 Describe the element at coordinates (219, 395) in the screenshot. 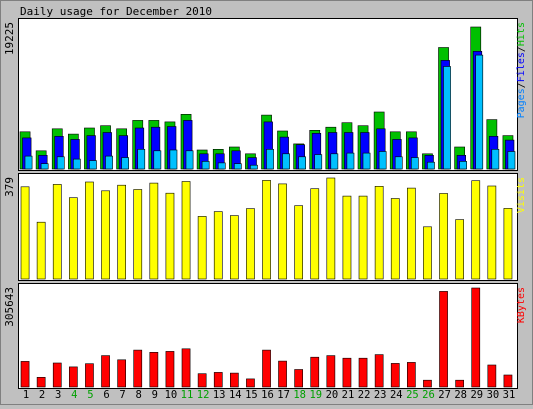

I see `x-tick-label-13: 13` at that location.